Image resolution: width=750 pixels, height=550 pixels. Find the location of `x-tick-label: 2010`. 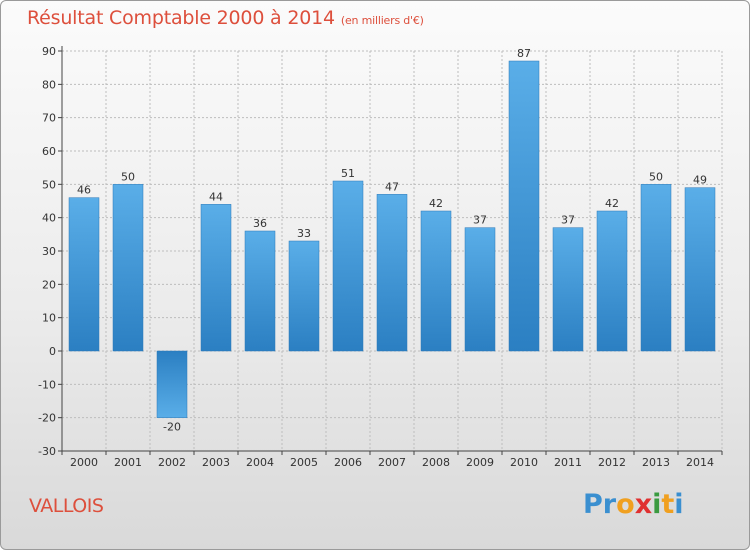

x-tick-label: 2010 is located at coordinates (524, 462).